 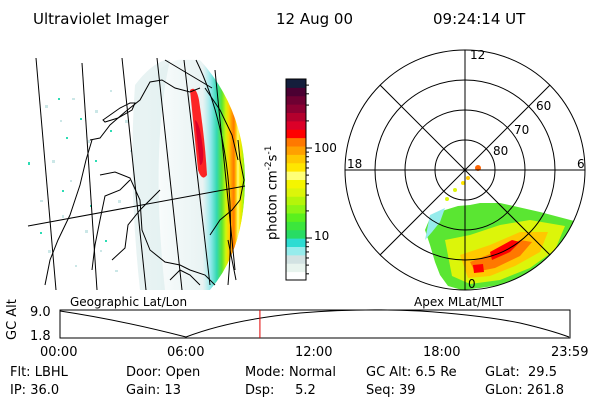 I want to click on status-gc-alt: GC Alt: 6.5 Re, so click(x=411, y=373).